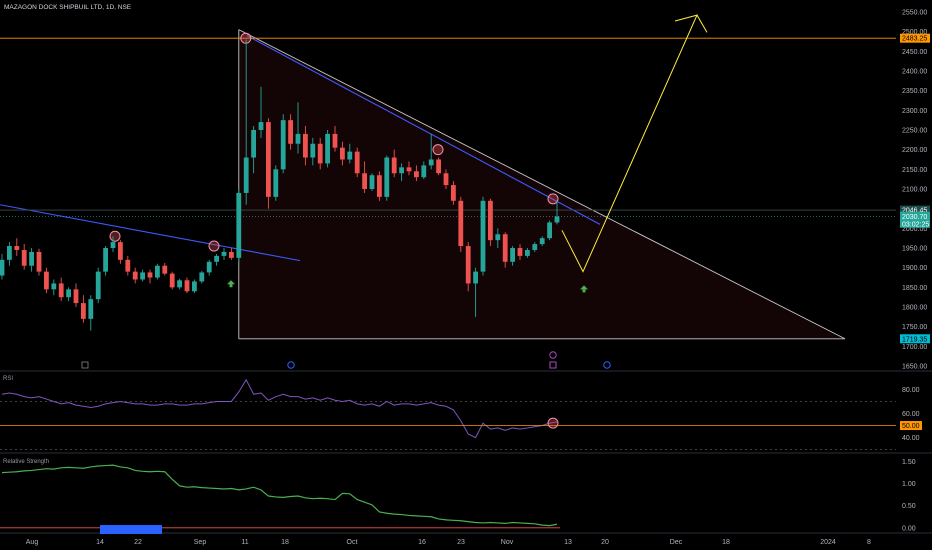 Image resolution: width=932 pixels, height=550 pixels. Describe the element at coordinates (909, 462) in the screenshot. I see `rs-tick-label: 1.50` at that location.